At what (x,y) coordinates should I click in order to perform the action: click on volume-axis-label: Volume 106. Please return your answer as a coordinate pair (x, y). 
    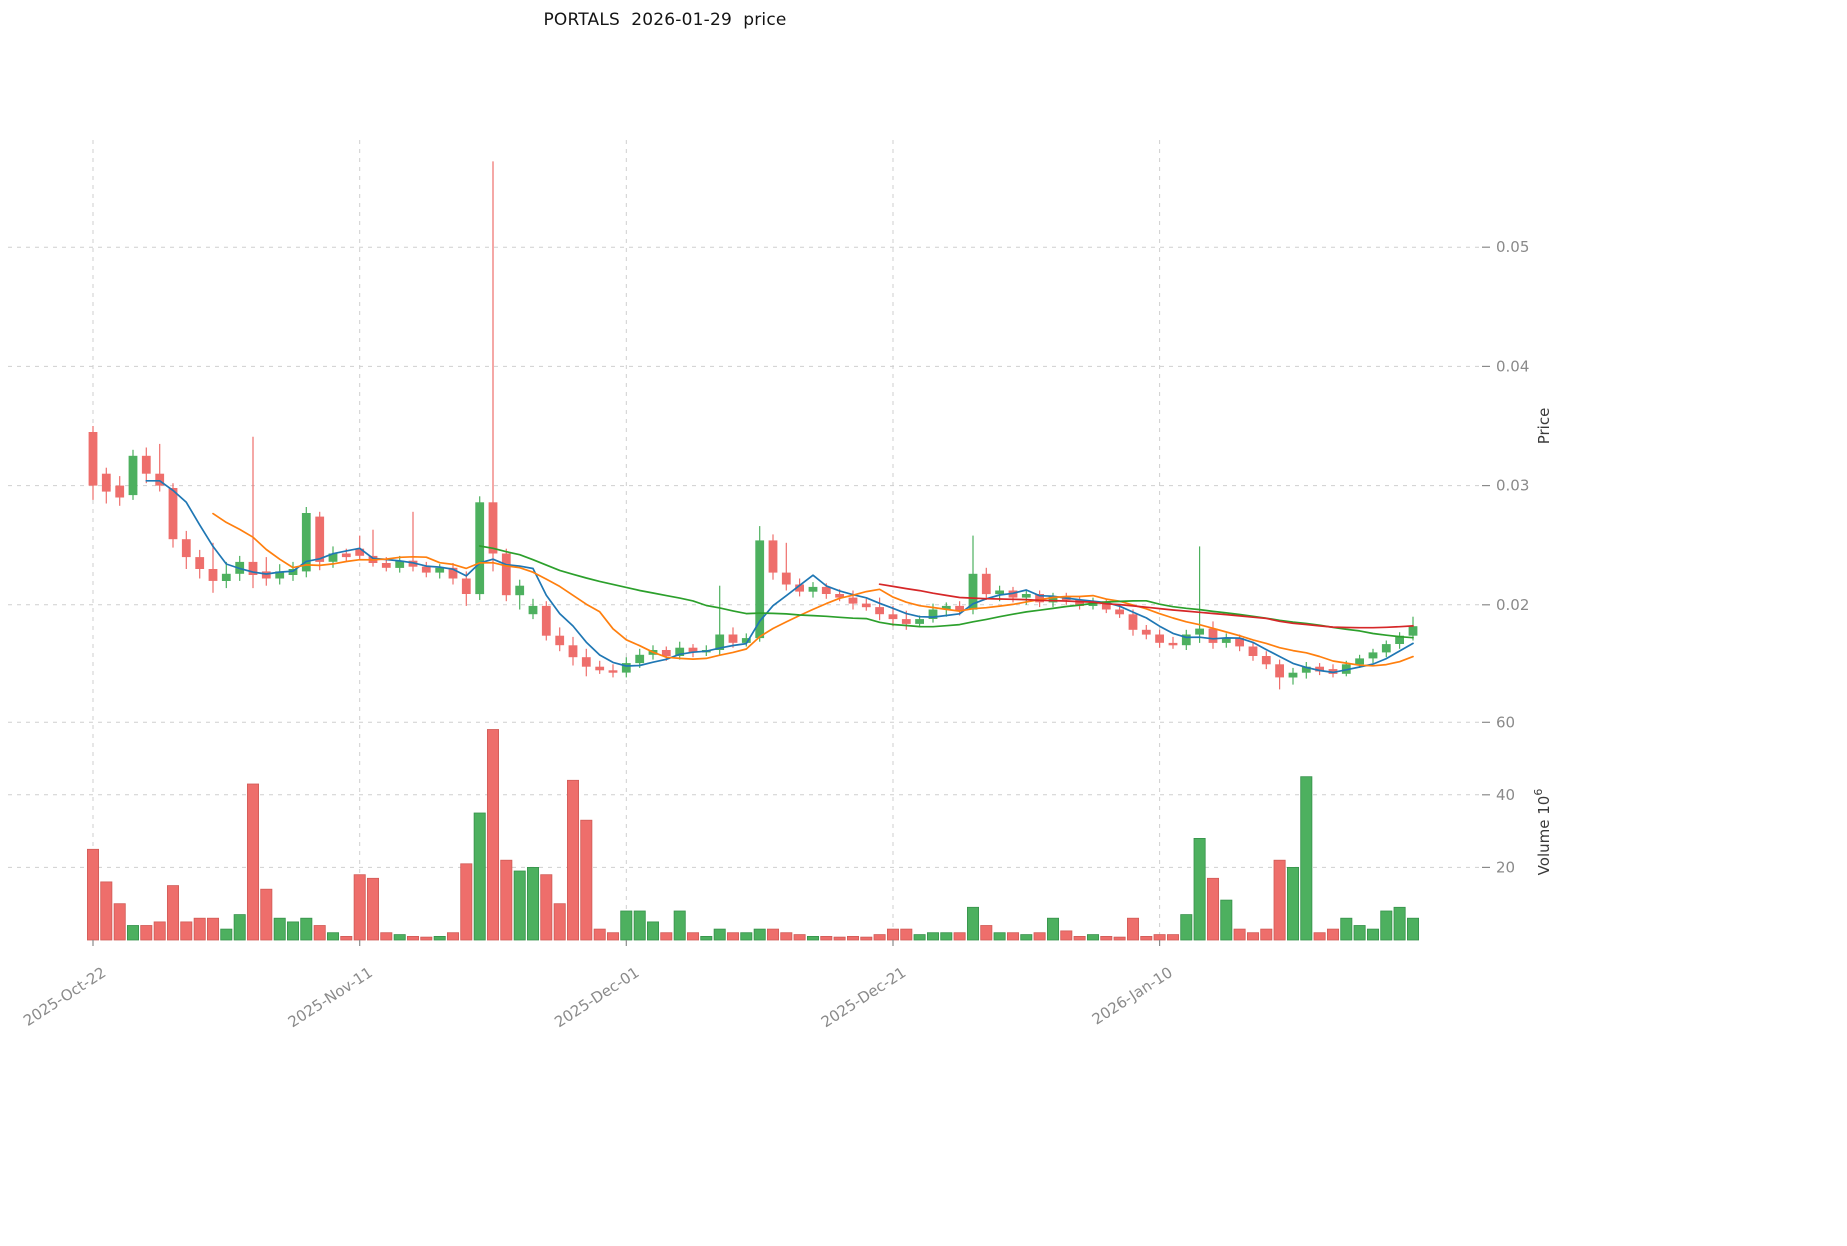
    Looking at the image, I should click on (1542, 832).